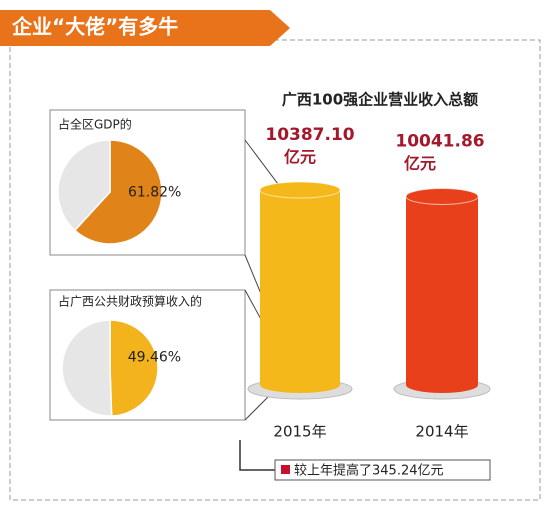 This screenshot has width=550, height=509. I want to click on header-band, so click(145, 28).